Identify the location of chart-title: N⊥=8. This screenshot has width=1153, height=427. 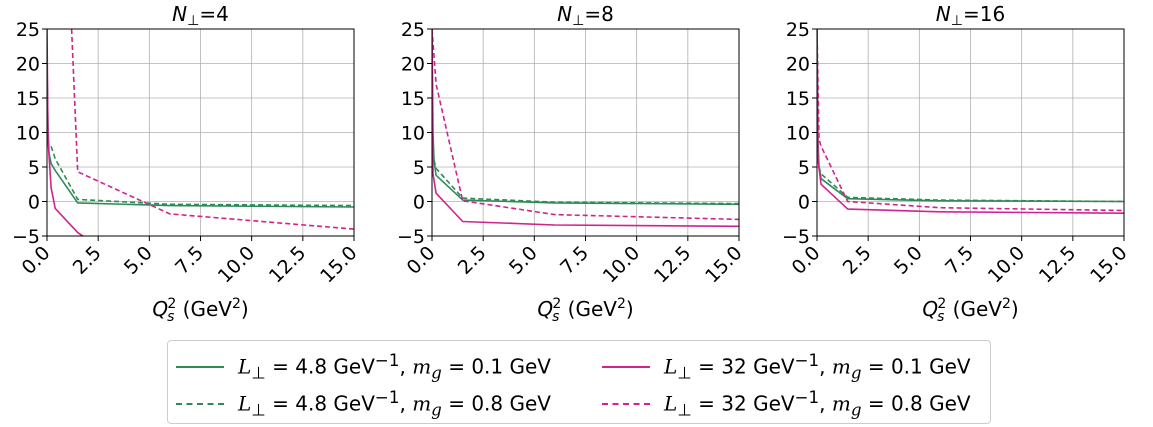
(585, 15).